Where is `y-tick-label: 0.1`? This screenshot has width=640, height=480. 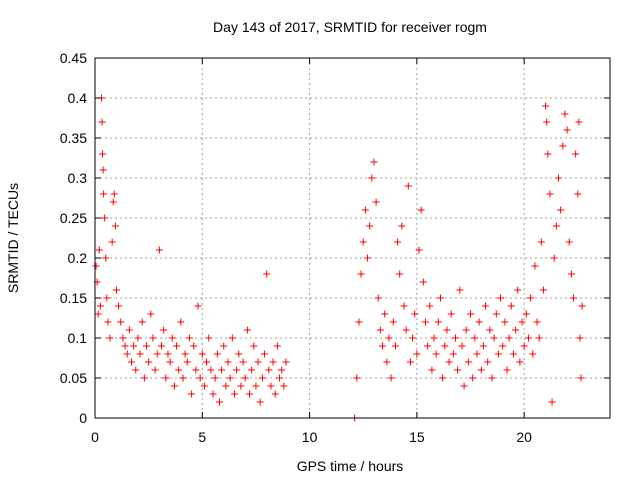 y-tick-label: 0.1 is located at coordinates (78, 338).